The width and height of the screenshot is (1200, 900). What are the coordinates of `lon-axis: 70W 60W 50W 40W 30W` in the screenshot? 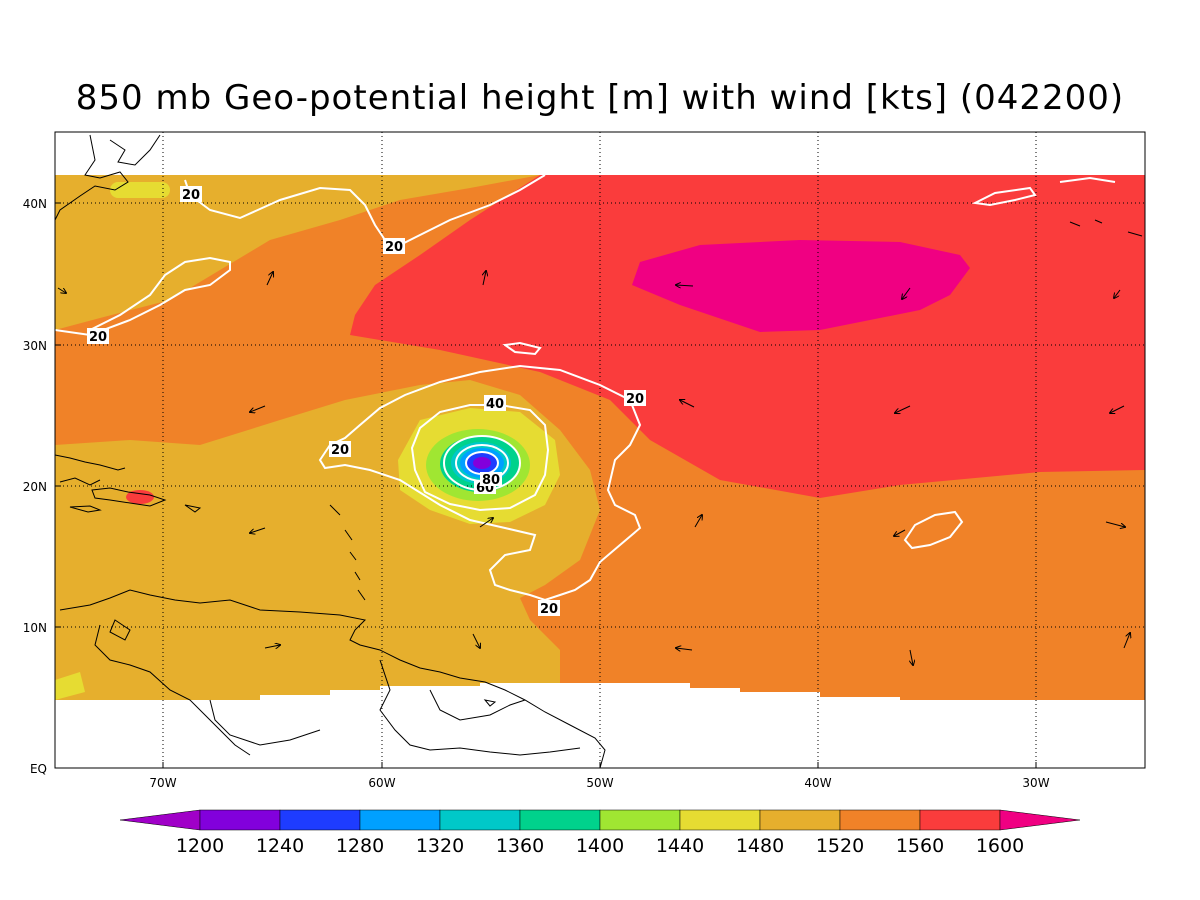 It's located at (599, 783).